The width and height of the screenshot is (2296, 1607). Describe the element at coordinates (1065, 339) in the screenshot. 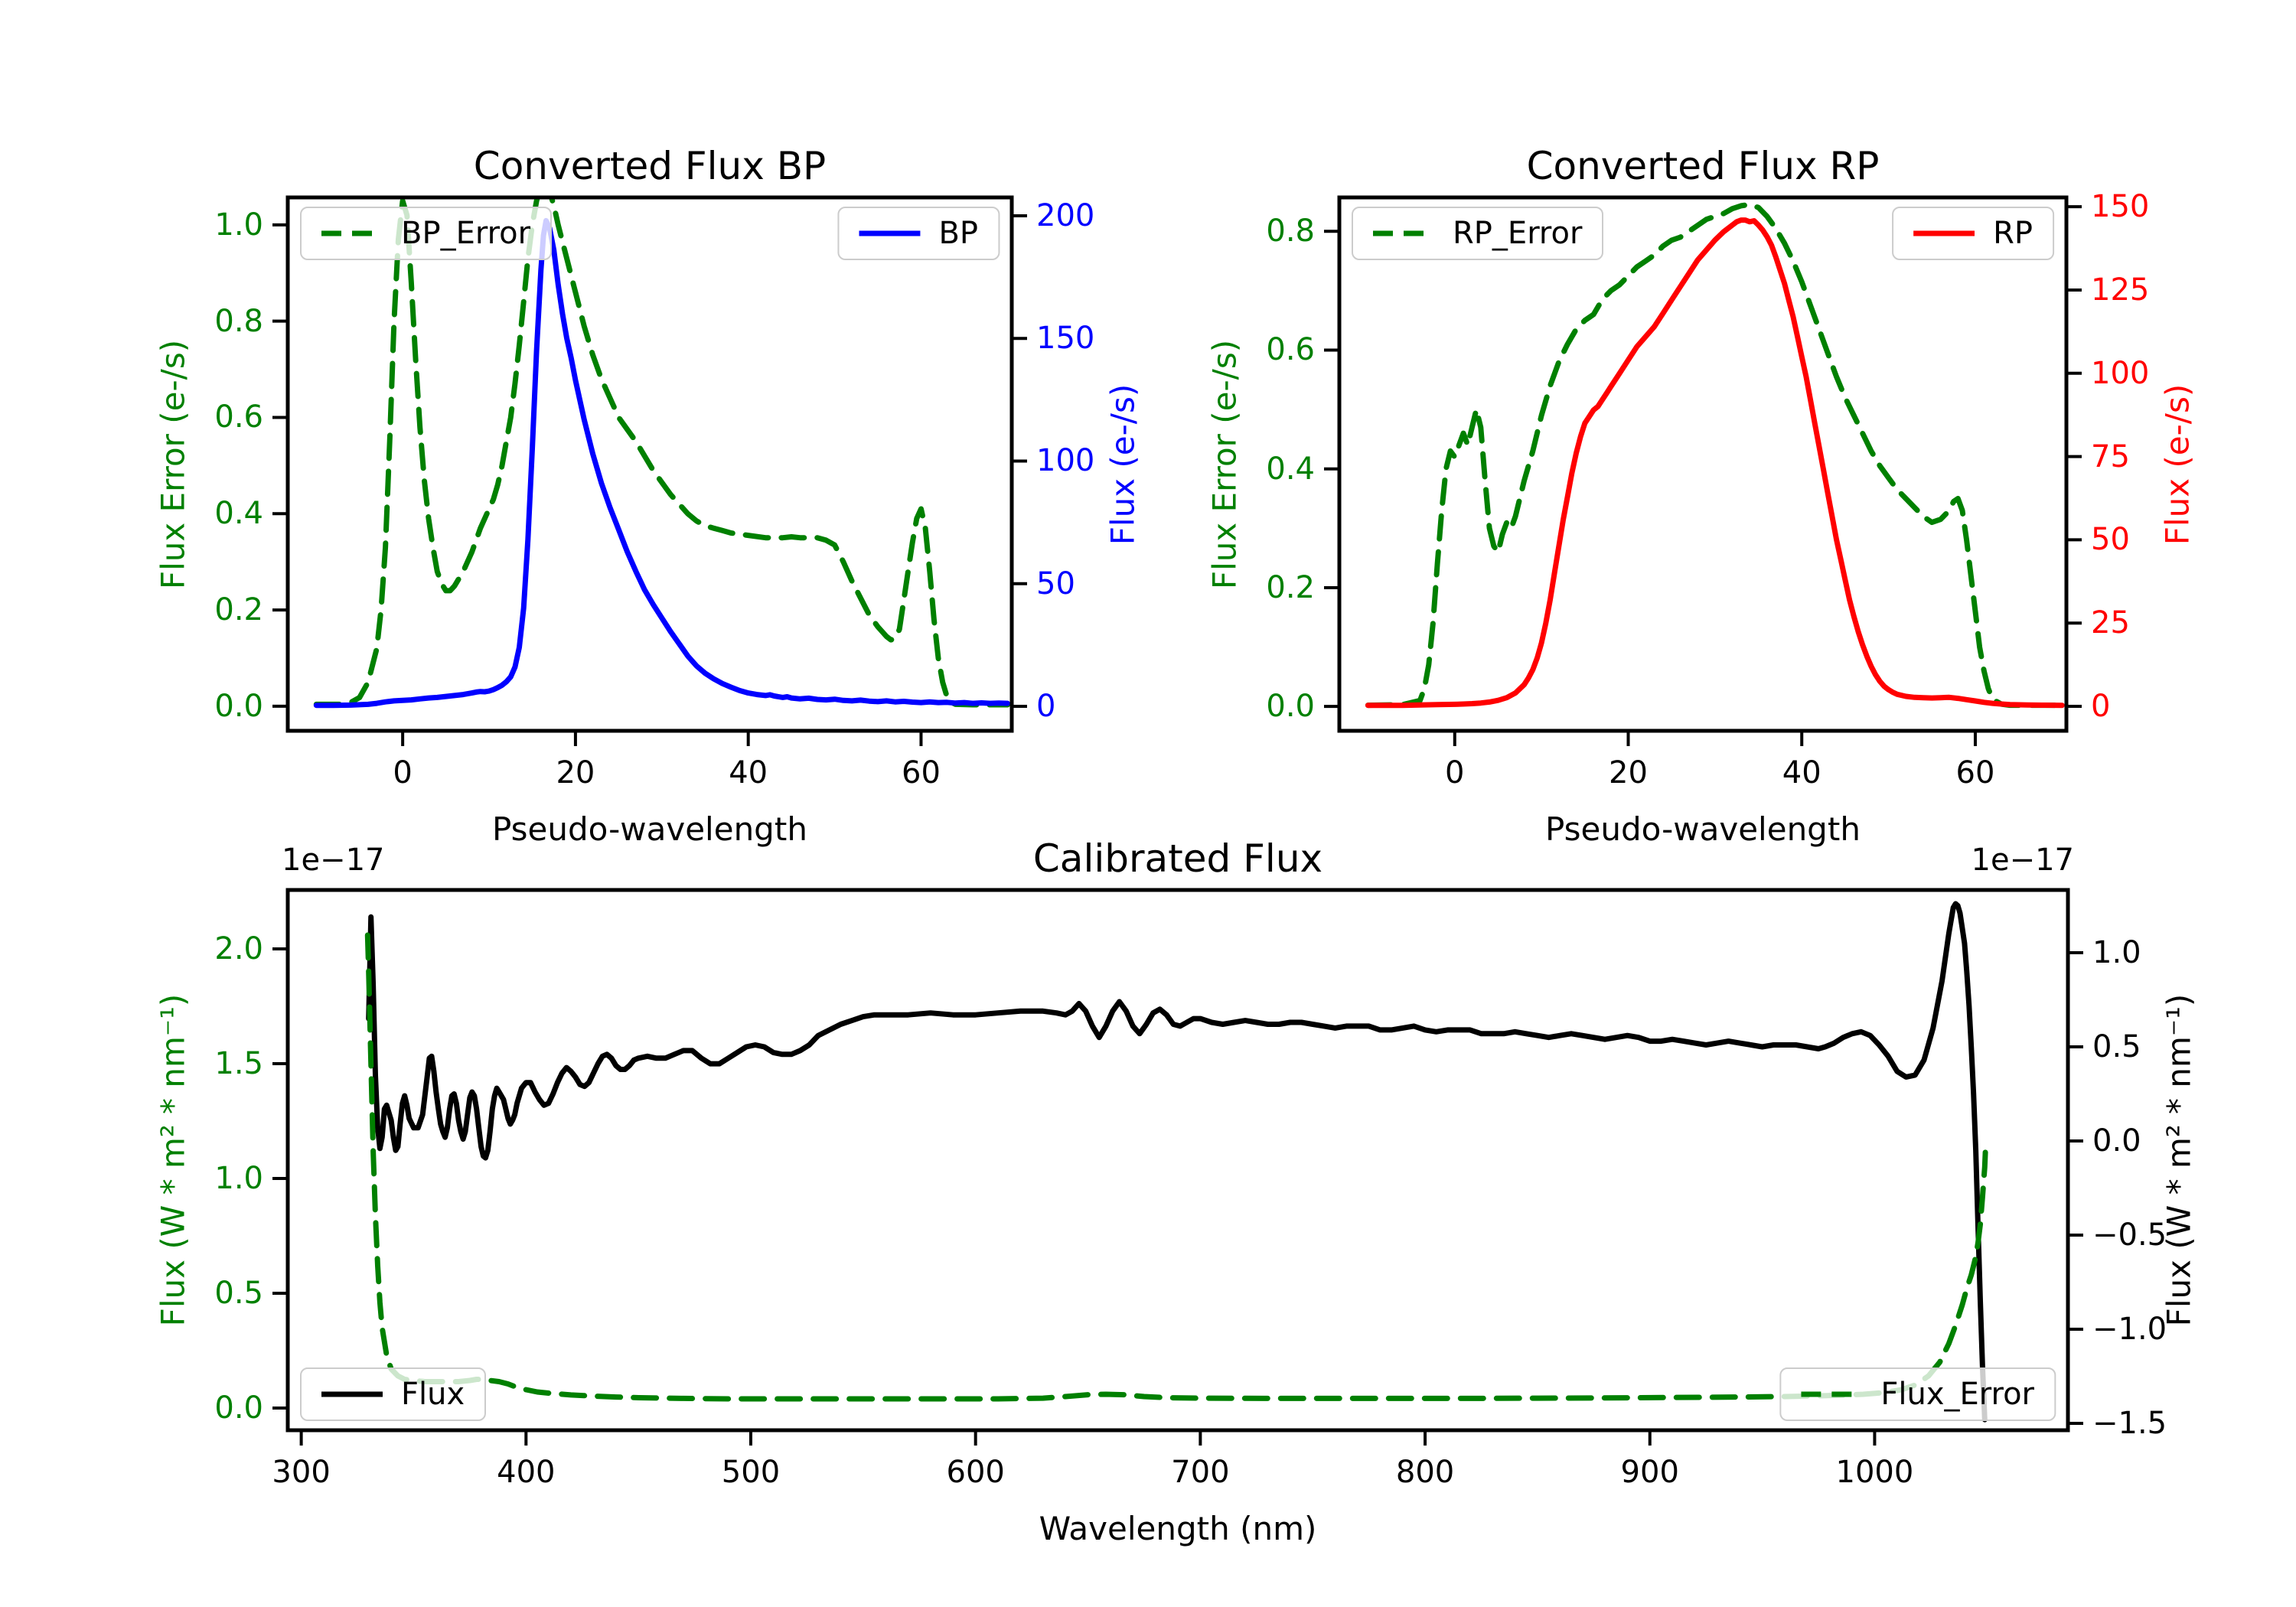

I see `y-tick-label-right-bp: 150` at that location.